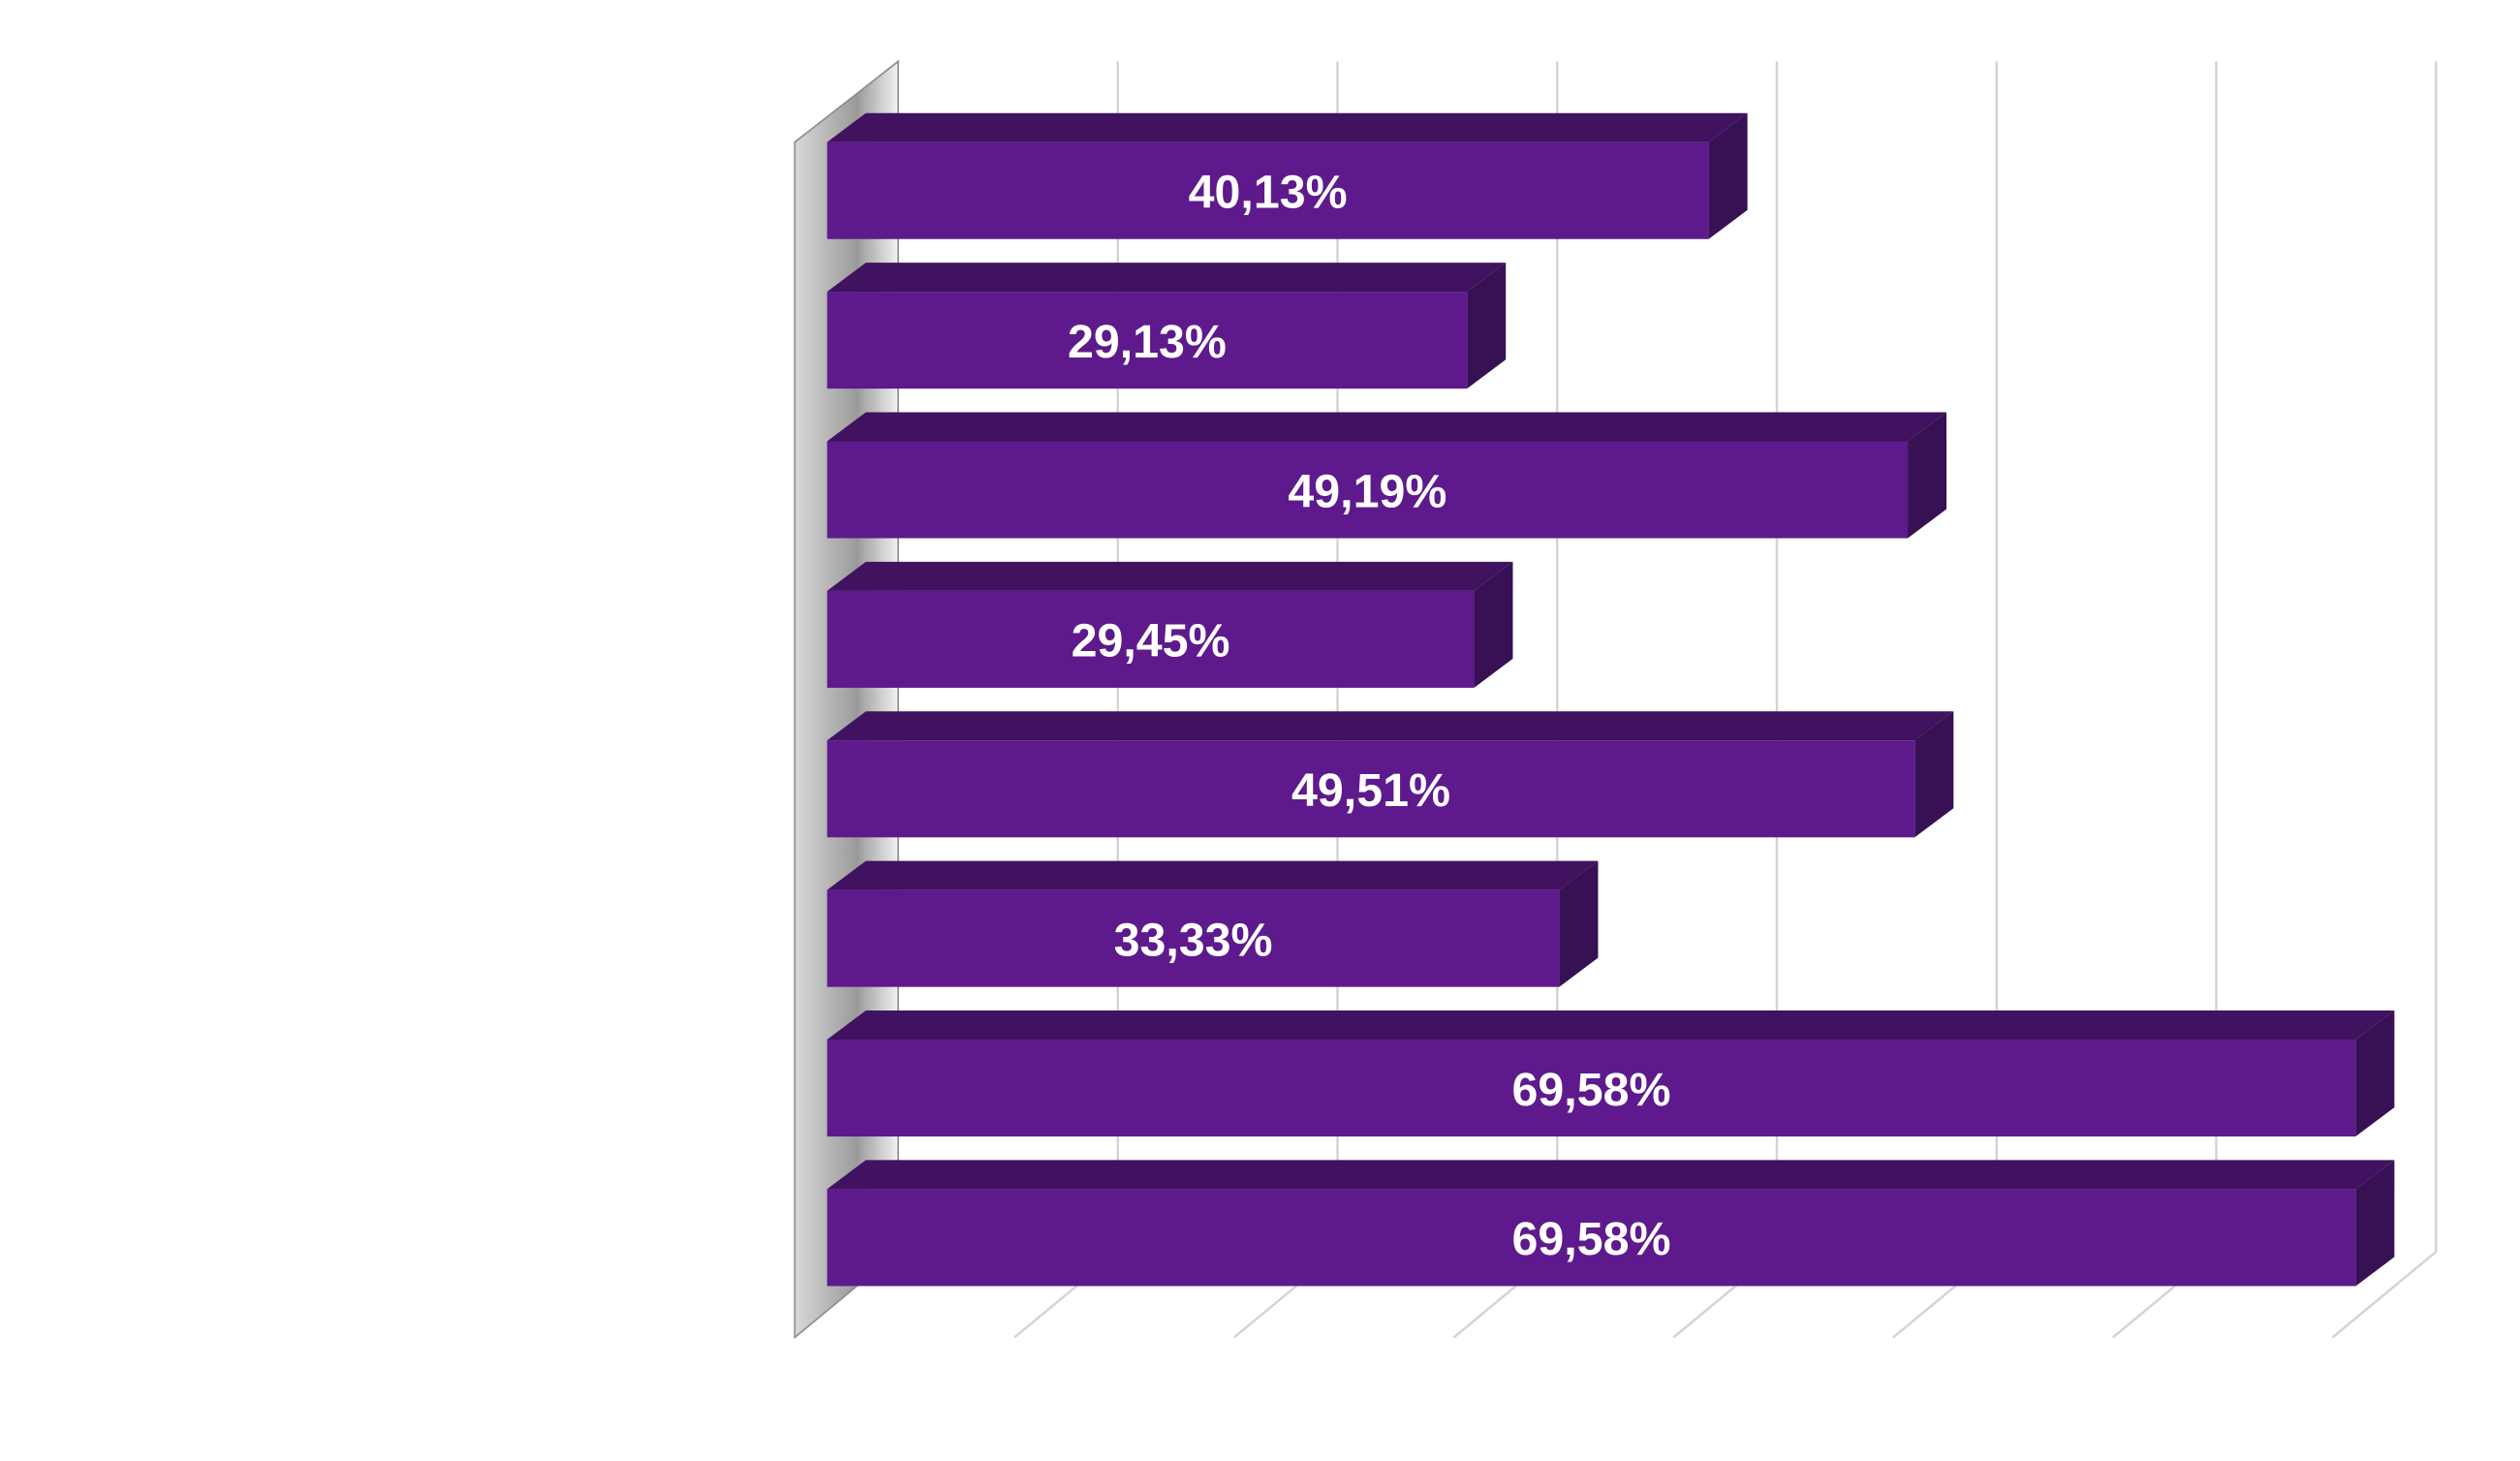 Image resolution: width=2520 pixels, height=1461 pixels. I want to click on value-label: 33,33%, so click(1194, 940).